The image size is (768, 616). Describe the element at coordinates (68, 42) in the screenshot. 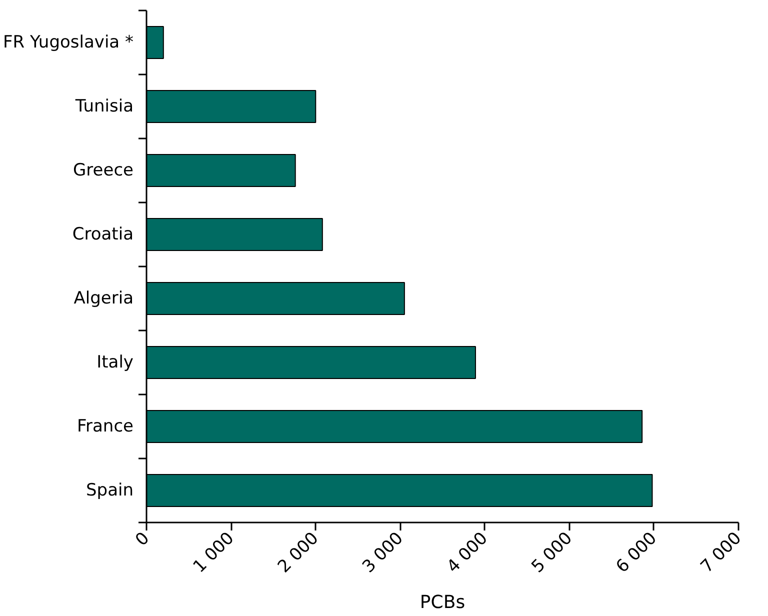

I see `y-tick-label: FR Yugoslavia *` at that location.